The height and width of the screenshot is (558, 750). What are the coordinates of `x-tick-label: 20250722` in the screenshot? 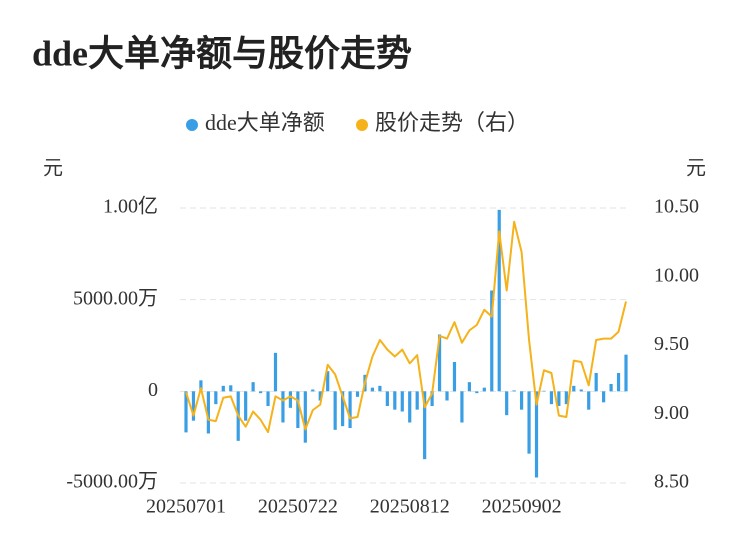 It's located at (298, 507).